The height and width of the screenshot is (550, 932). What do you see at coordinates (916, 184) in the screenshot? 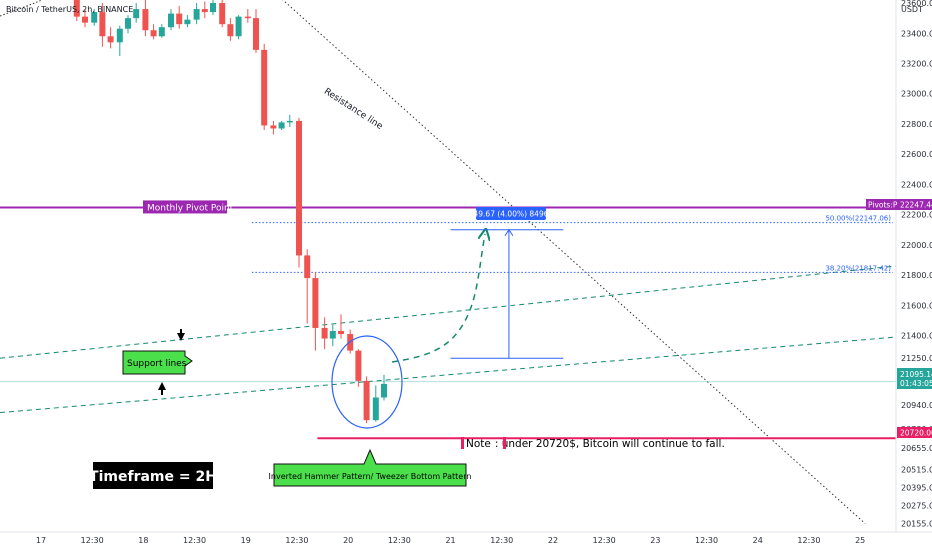
I see `price-tick-label: 22400.00` at bounding box center [916, 184].